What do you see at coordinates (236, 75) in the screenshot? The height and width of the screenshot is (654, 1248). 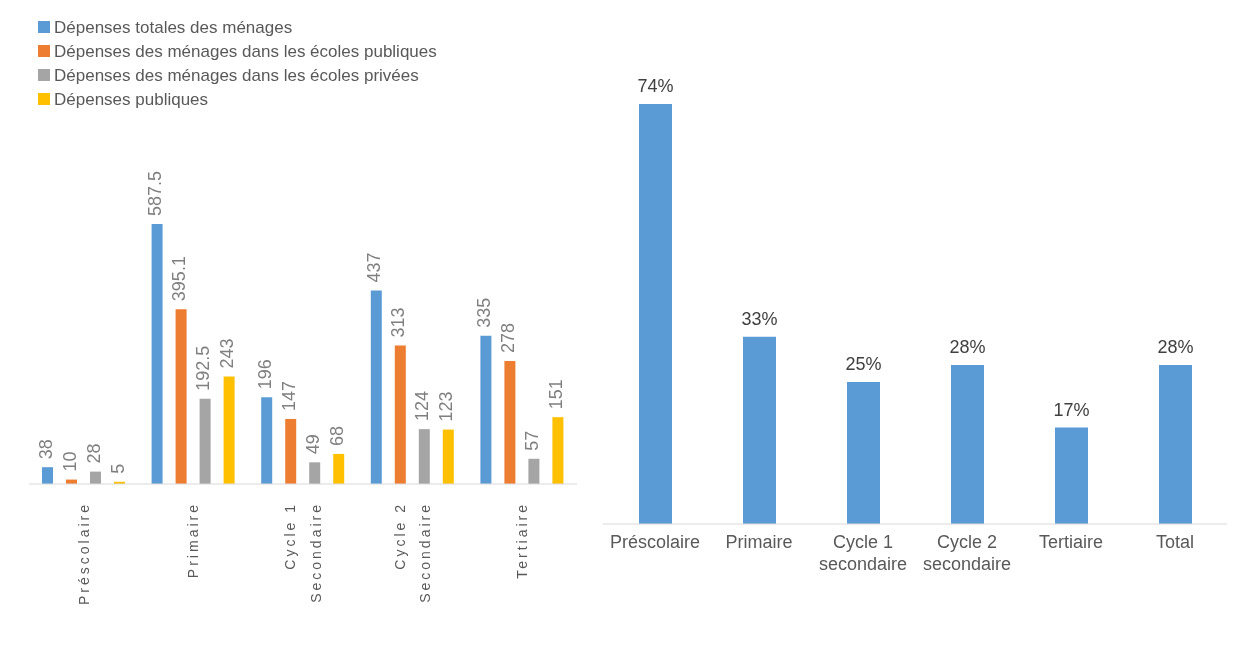 I see `legend-label: Dépenses des ménages dans les écoles privées` at bounding box center [236, 75].